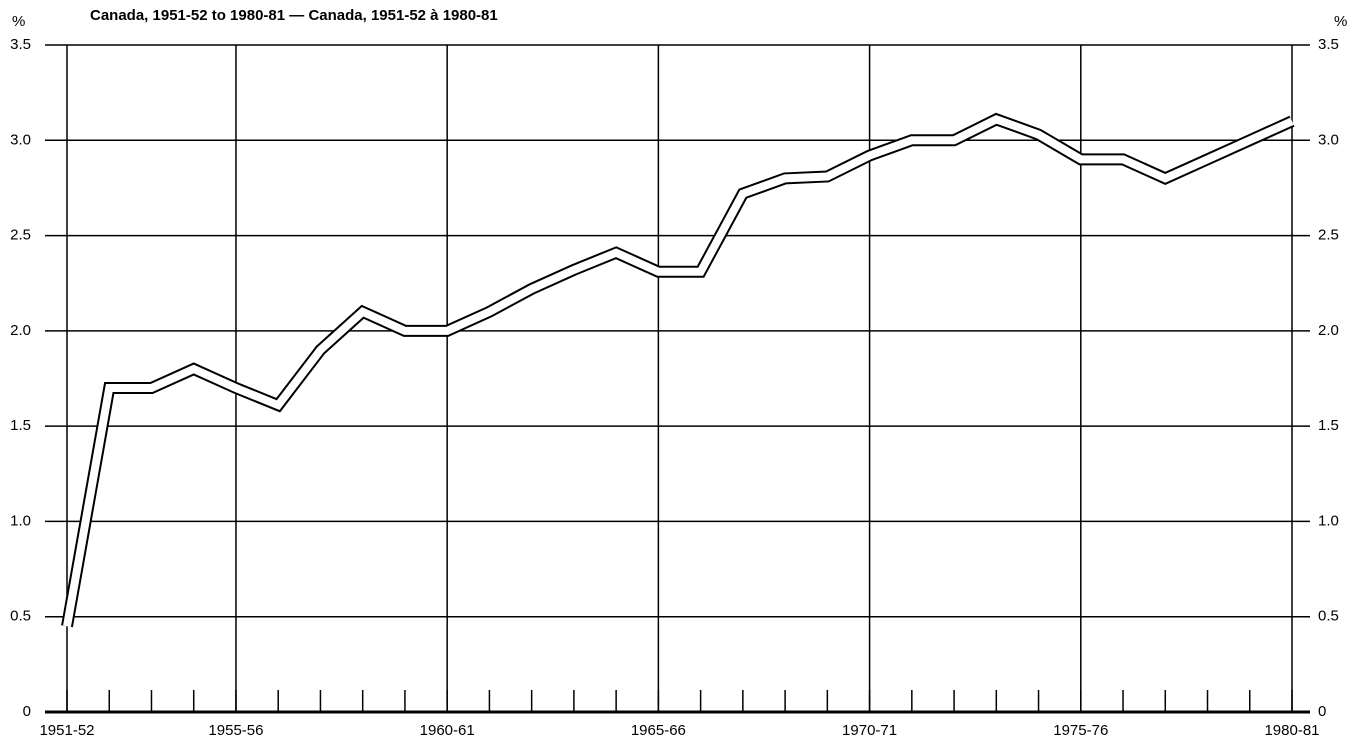 This screenshot has height=743, width=1372. I want to click on x-tick-label: 1951-52, so click(66, 730).